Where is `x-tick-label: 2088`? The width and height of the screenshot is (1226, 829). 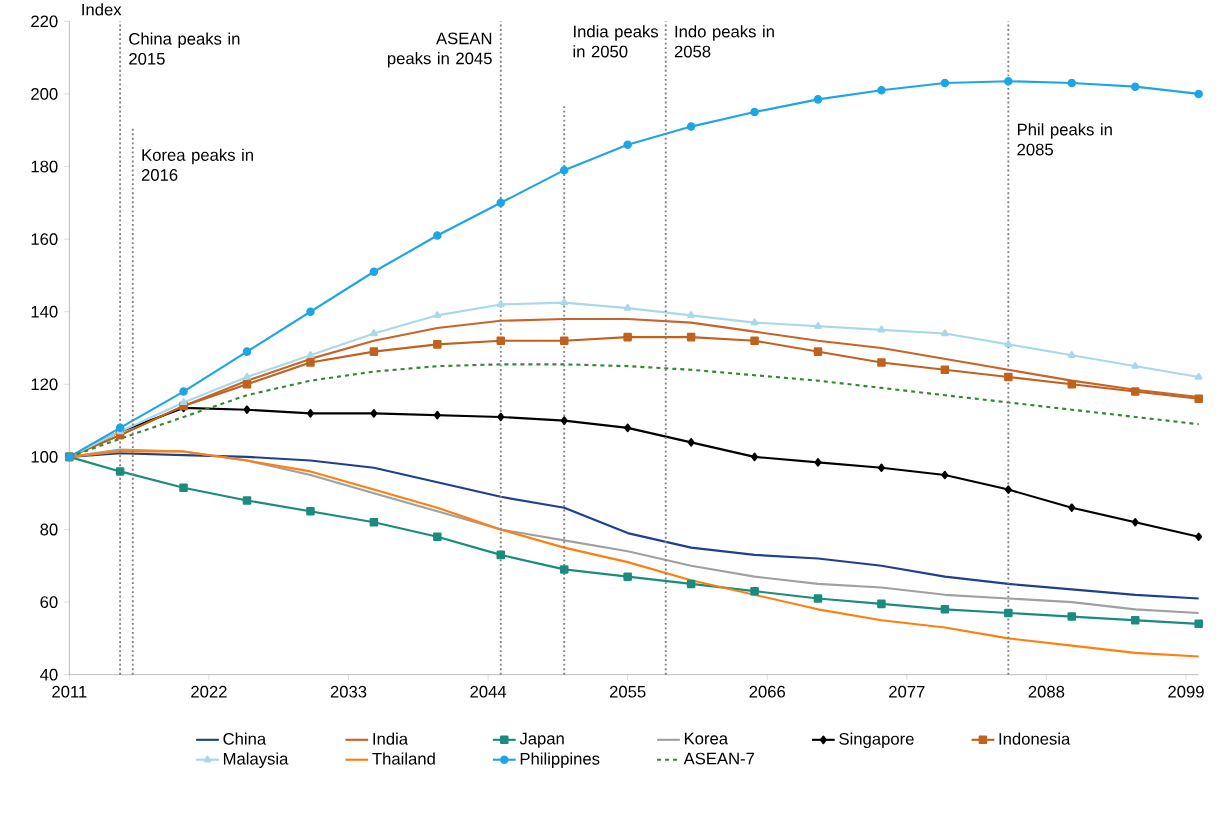 x-tick-label: 2088 is located at coordinates (1046, 691).